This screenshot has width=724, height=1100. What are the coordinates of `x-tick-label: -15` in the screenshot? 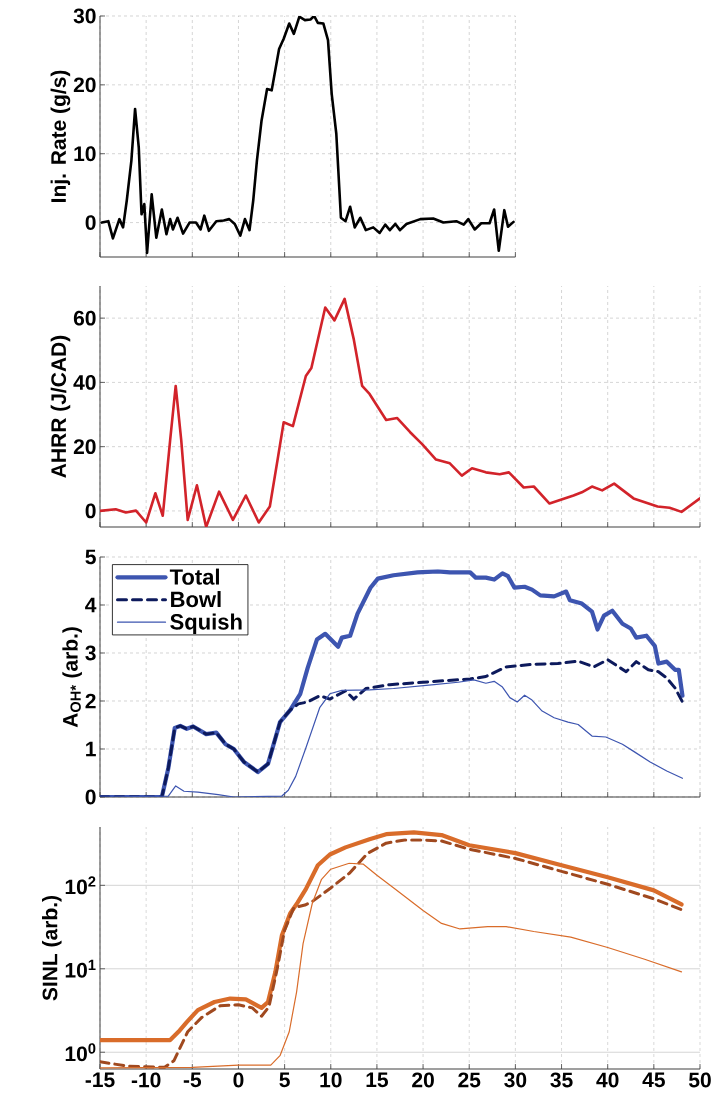 It's located at (100, 1080).